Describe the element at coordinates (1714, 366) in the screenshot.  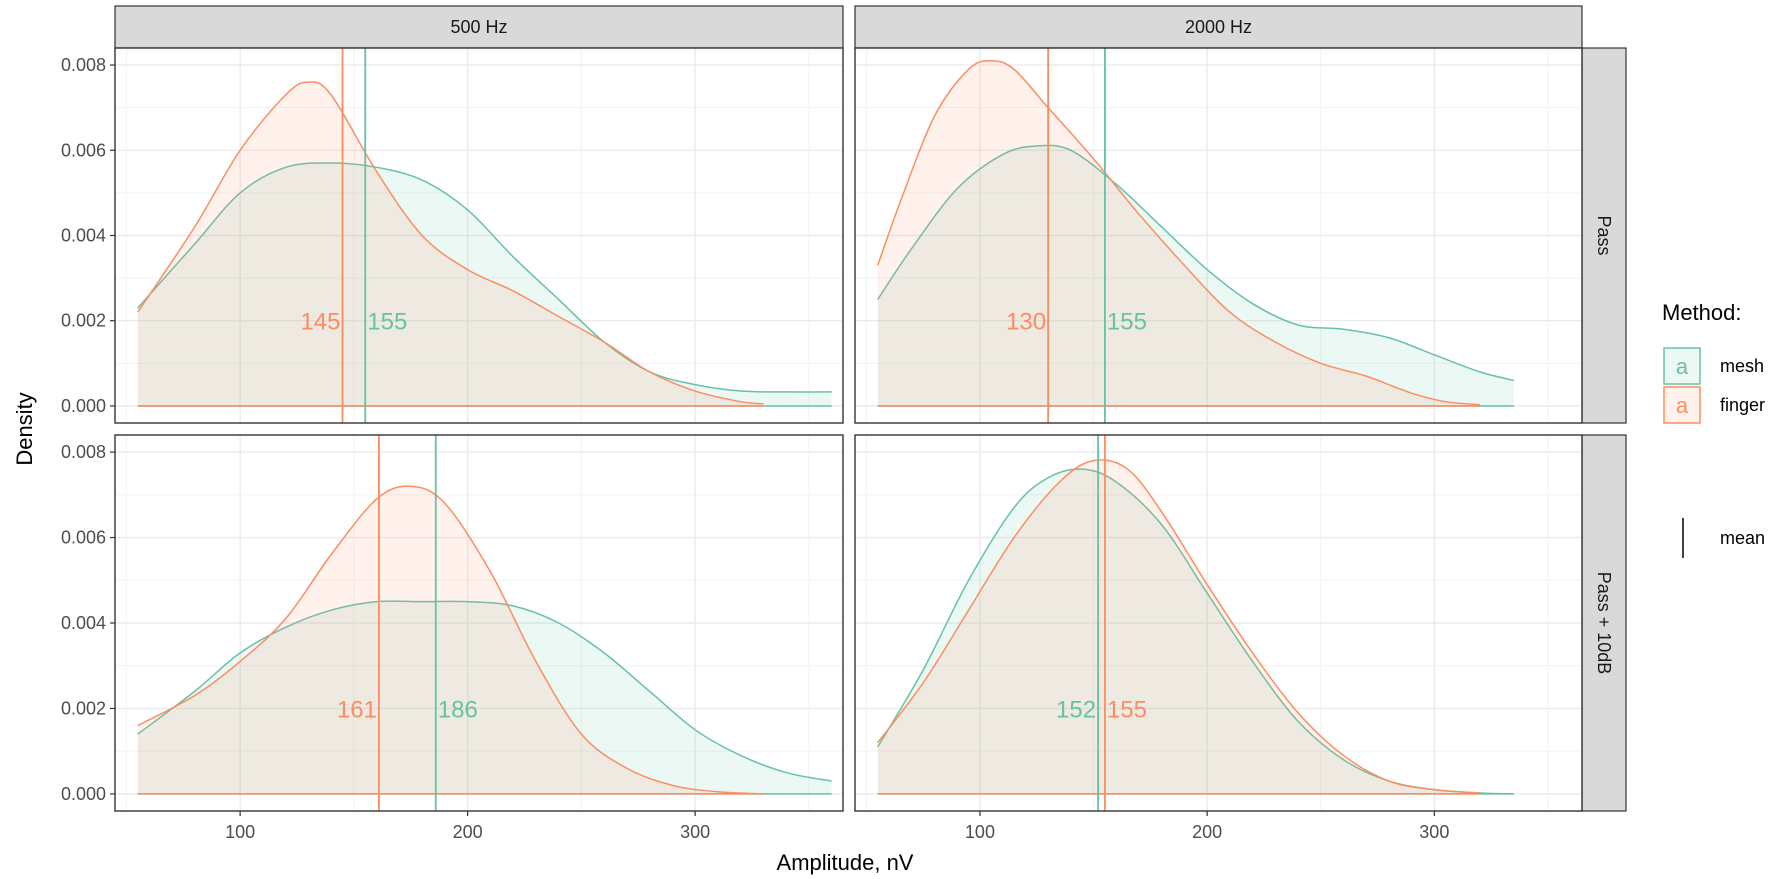
I see `legend-item-mesh: a mesh` at that location.